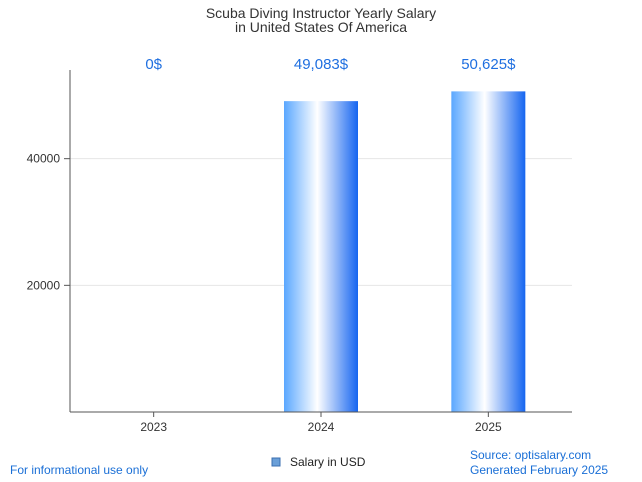 This screenshot has width=642, height=482. What do you see at coordinates (153, 64) in the screenshot?
I see `data-label-2023: 0$` at bounding box center [153, 64].